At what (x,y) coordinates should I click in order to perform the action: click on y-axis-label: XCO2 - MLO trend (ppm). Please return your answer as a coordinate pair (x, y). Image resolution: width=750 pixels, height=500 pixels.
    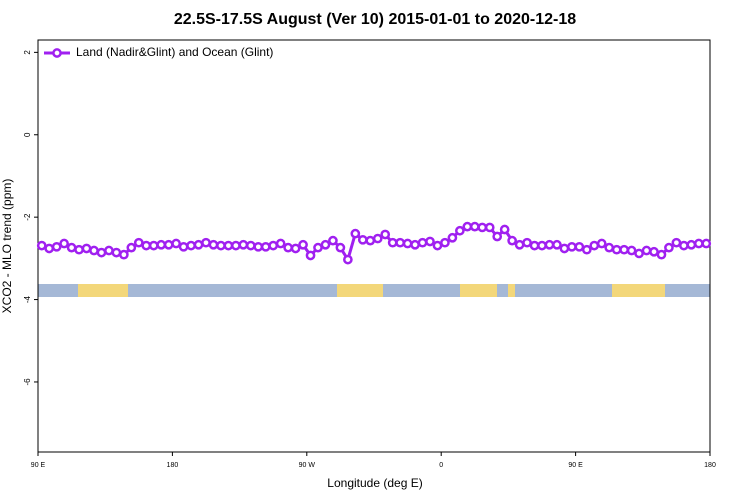
    Looking at the image, I should click on (7, 246).